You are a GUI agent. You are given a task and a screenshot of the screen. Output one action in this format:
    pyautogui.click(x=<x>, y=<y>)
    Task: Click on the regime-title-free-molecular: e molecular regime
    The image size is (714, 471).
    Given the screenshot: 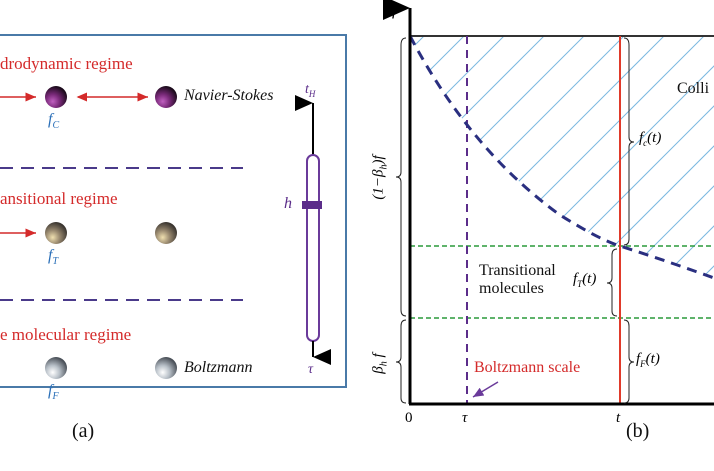 What is the action you would take?
    pyautogui.click(x=66, y=334)
    